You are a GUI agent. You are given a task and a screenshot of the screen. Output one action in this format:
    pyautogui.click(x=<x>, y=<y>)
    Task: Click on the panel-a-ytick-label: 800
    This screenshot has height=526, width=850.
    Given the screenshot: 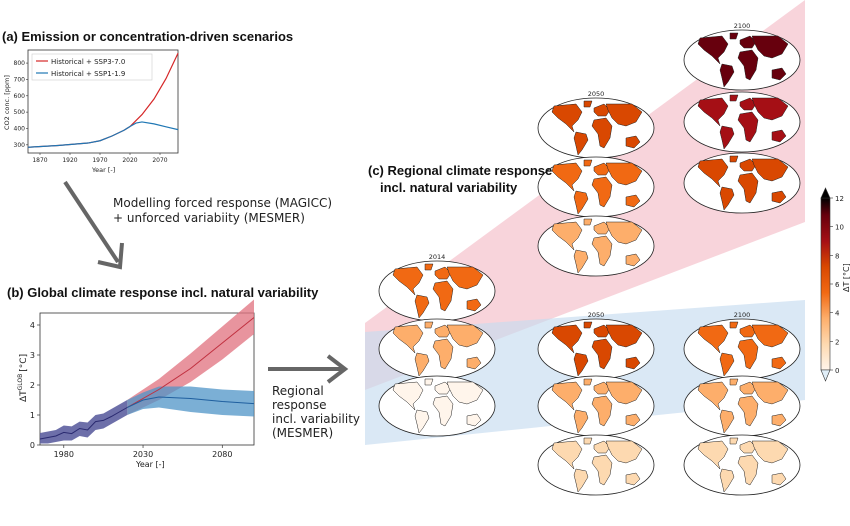 What is the action you would take?
    pyautogui.click(x=20, y=63)
    